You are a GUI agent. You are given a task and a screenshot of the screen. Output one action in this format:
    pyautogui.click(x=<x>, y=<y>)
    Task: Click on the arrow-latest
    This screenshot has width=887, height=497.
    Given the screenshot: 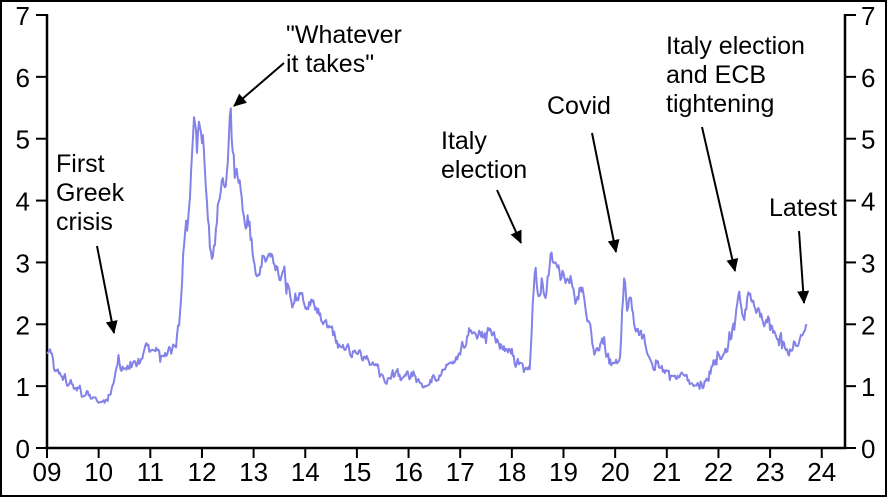 What is the action you would take?
    pyautogui.click(x=803, y=267)
    